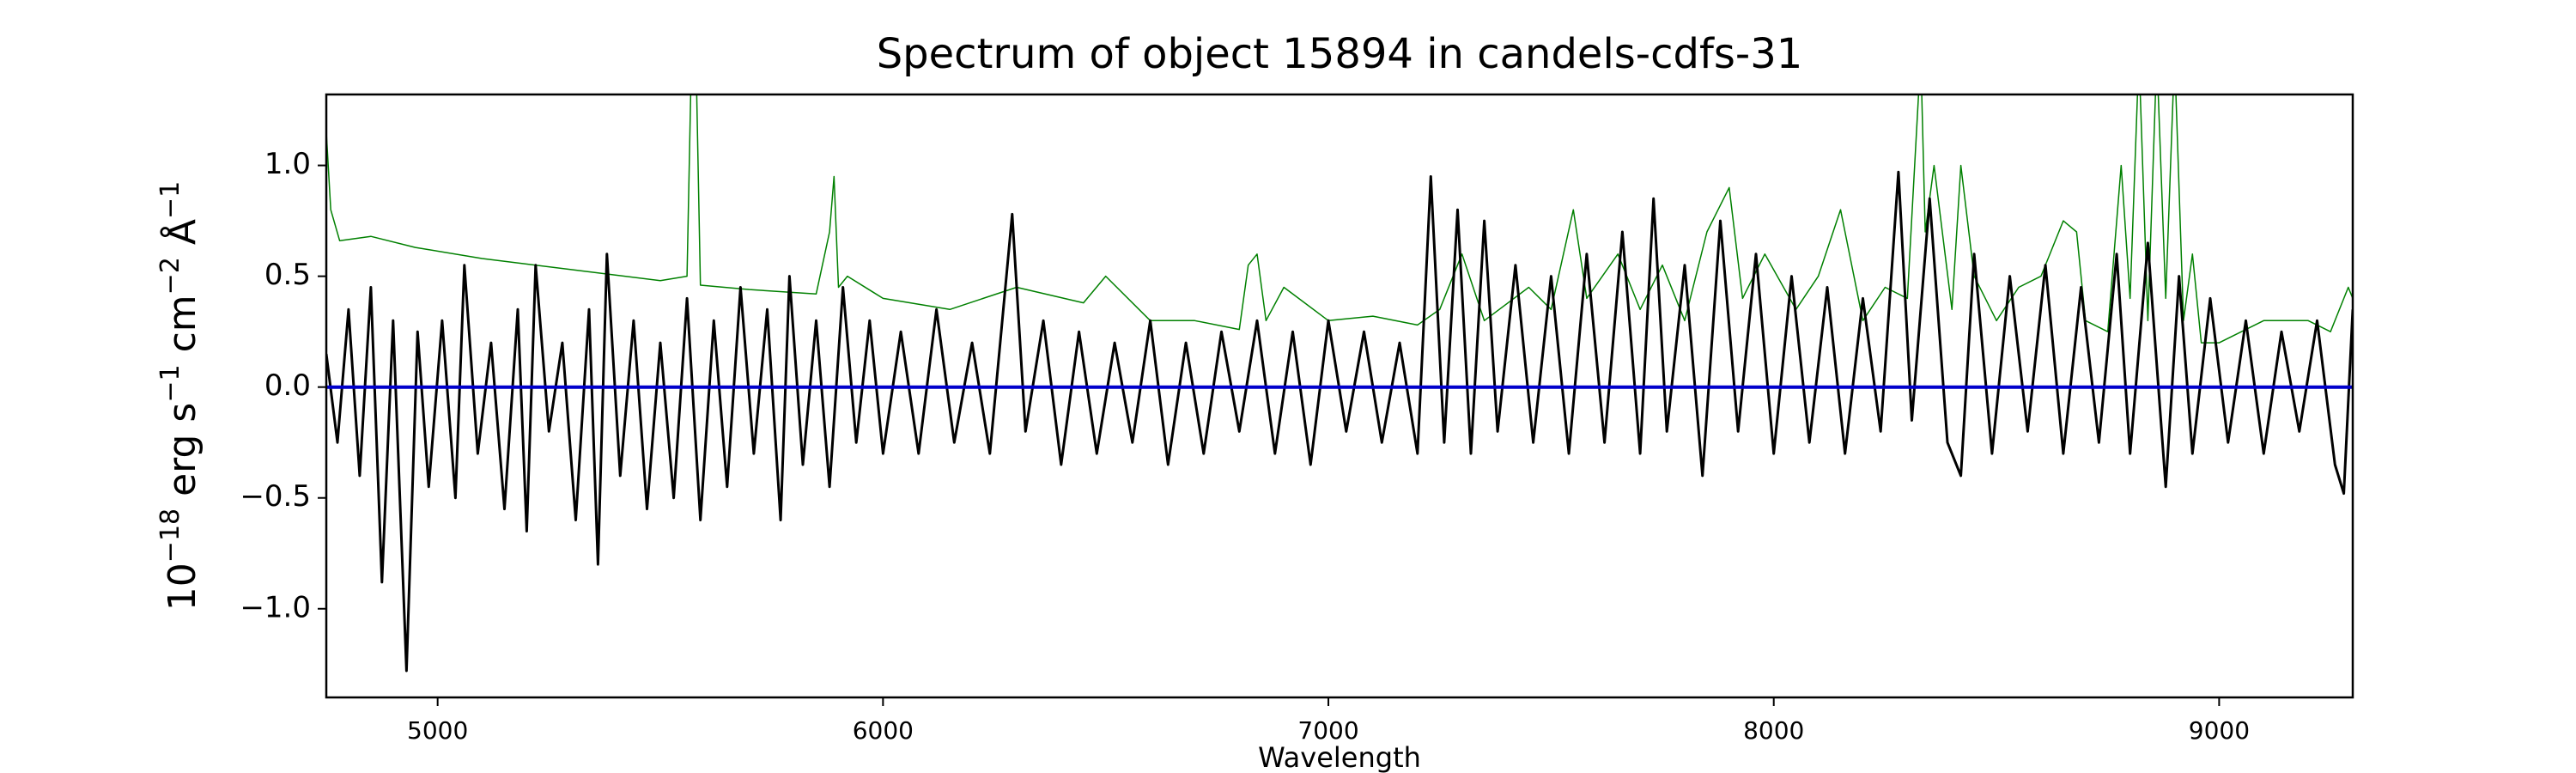  I want to click on y-label-part: 10, so click(182, 587).